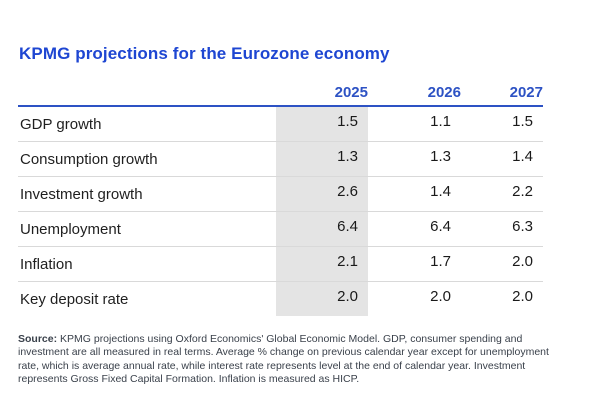 The height and width of the screenshot is (420, 600). What do you see at coordinates (322, 95) in the screenshot?
I see `year-header-2025: 2025` at bounding box center [322, 95].